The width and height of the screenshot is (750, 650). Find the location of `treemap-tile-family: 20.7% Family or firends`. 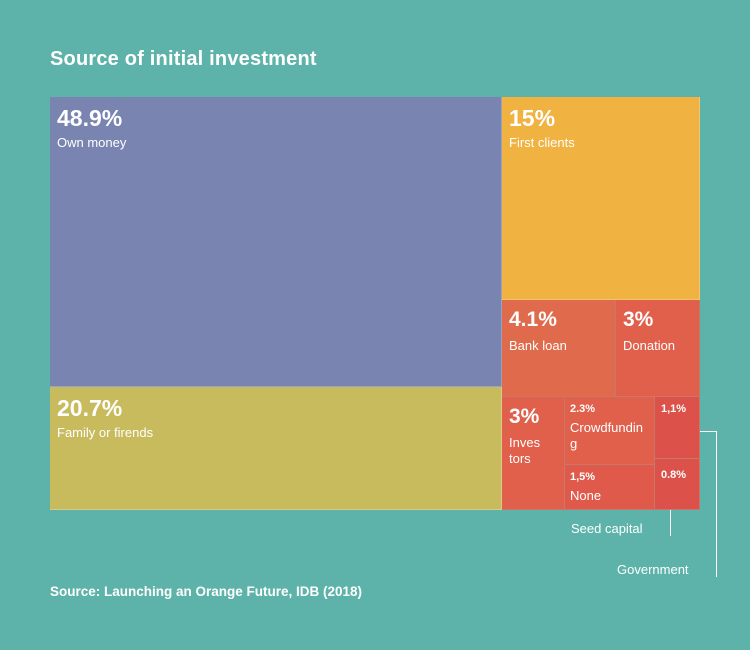

treemap-tile-family: 20.7% Family or firends is located at coordinates (276, 448).